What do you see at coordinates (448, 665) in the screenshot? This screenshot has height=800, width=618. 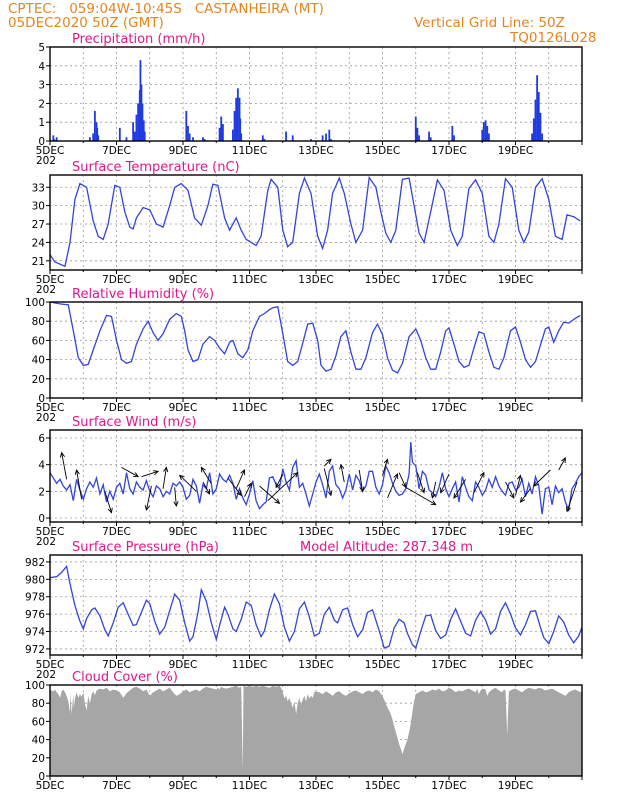 I see `pressure-xtick-label: 17DEC` at bounding box center [448, 665].